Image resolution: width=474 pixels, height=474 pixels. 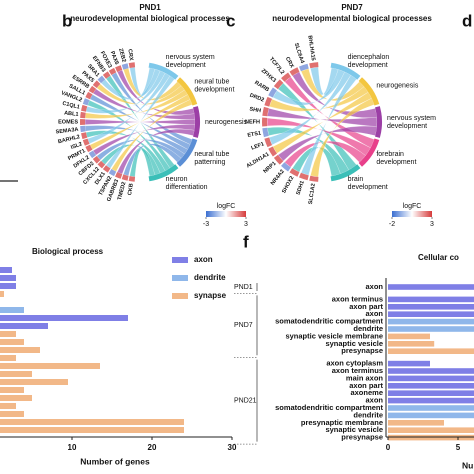 I want to click on gene-label: CRX, so click(x=289, y=62).